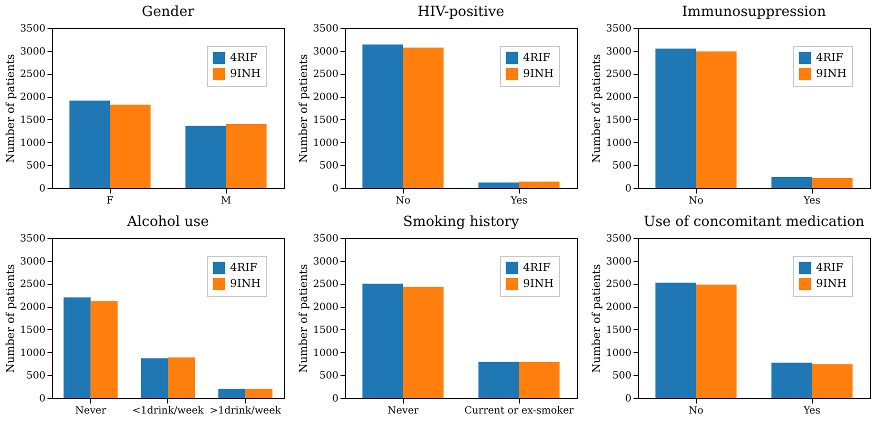 The image size is (880, 447). What do you see at coordinates (403, 411) in the screenshot?
I see `x-tick-label: Never` at bounding box center [403, 411].